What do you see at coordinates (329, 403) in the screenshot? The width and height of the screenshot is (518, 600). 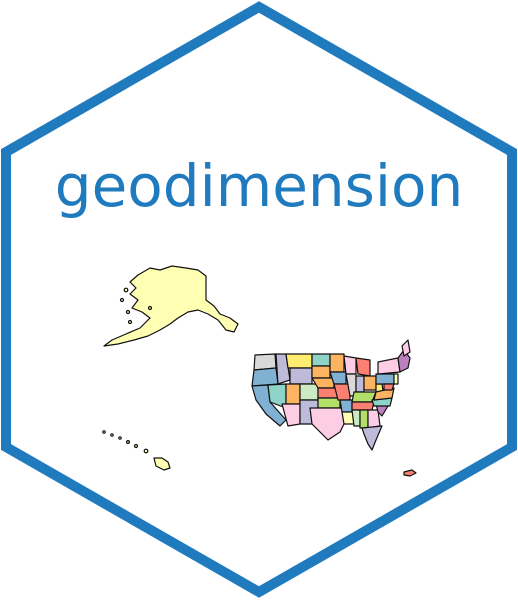 I see `state-ok` at bounding box center [329, 403].